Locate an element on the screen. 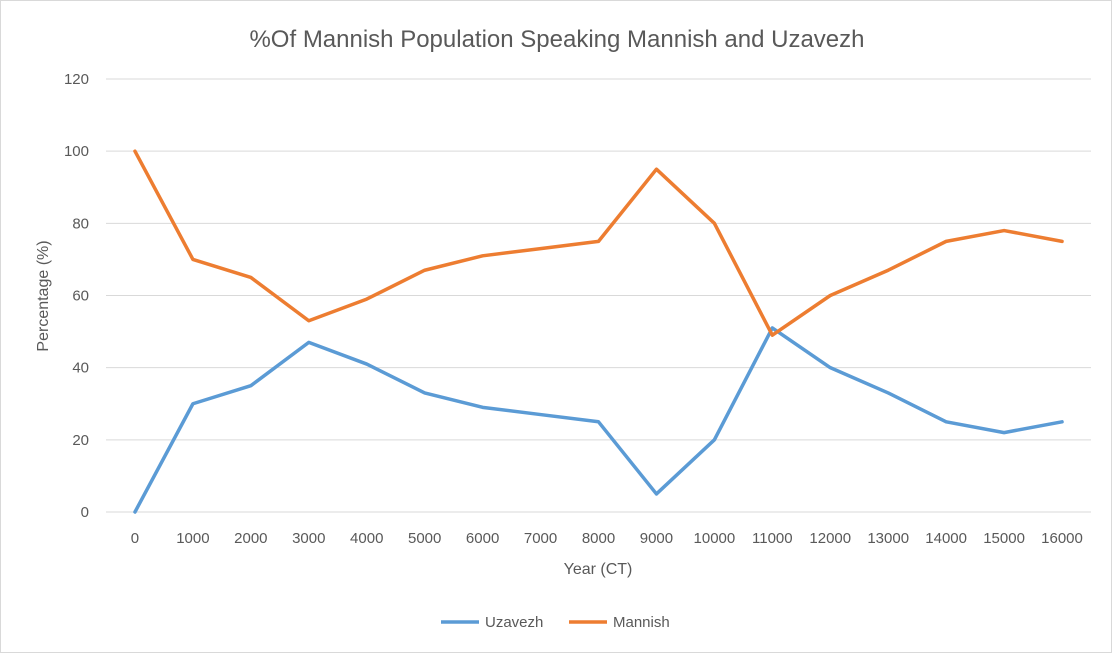 This screenshot has width=1112, height=657. y-tick-label: 0 is located at coordinates (85, 512).